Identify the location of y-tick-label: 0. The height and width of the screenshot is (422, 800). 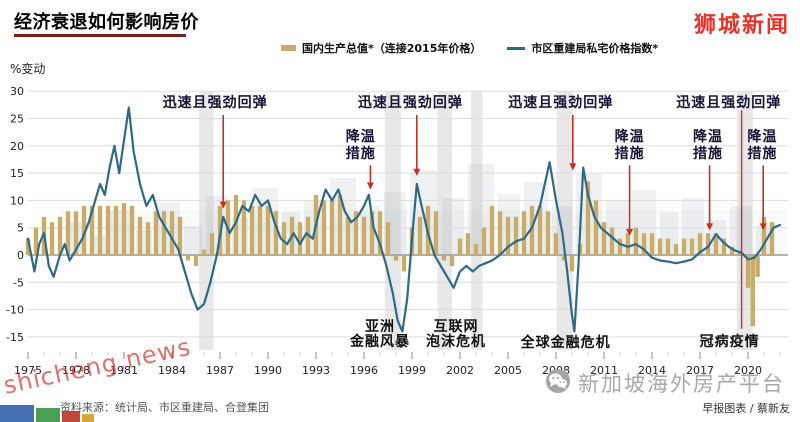
(20, 255).